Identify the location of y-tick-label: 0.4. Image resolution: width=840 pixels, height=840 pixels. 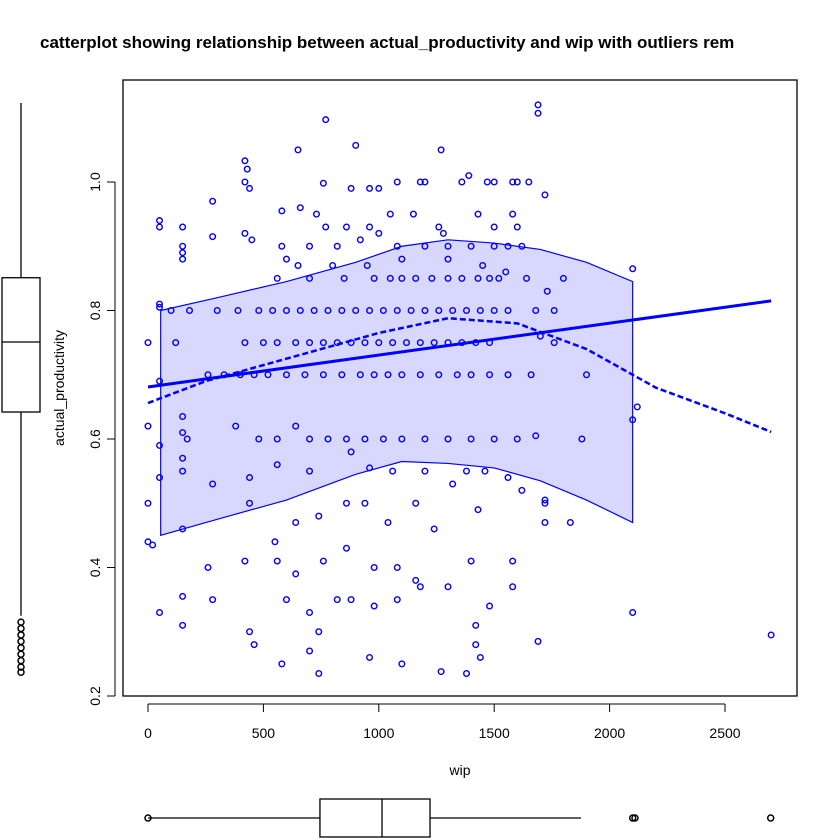
(95, 568).